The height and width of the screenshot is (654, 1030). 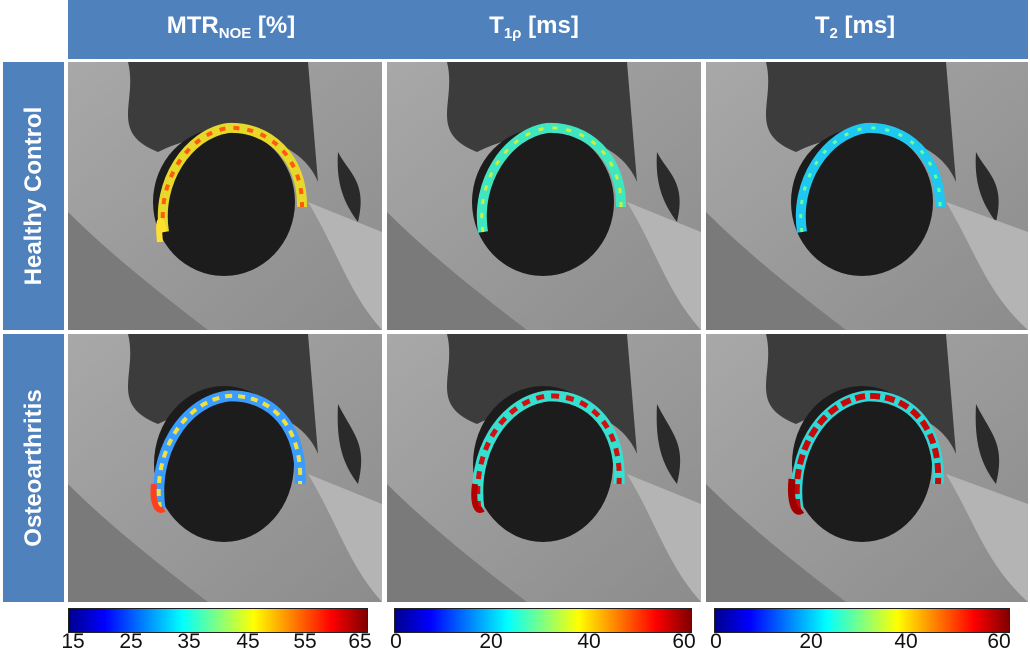 What do you see at coordinates (867, 196) in the screenshot?
I see `panel-healthy-t2` at bounding box center [867, 196].